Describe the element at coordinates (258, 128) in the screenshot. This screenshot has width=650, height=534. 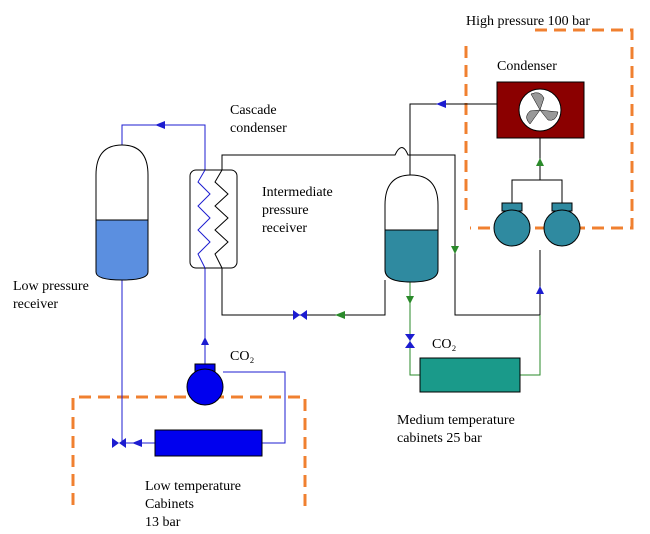
I see `label: condenser` at that location.